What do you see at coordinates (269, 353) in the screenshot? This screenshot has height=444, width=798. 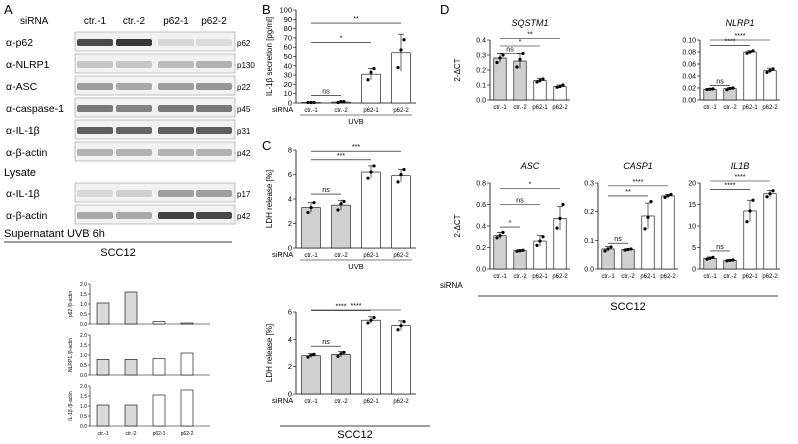 I see `y-axis-label: LDH release [%]` at bounding box center [269, 353].